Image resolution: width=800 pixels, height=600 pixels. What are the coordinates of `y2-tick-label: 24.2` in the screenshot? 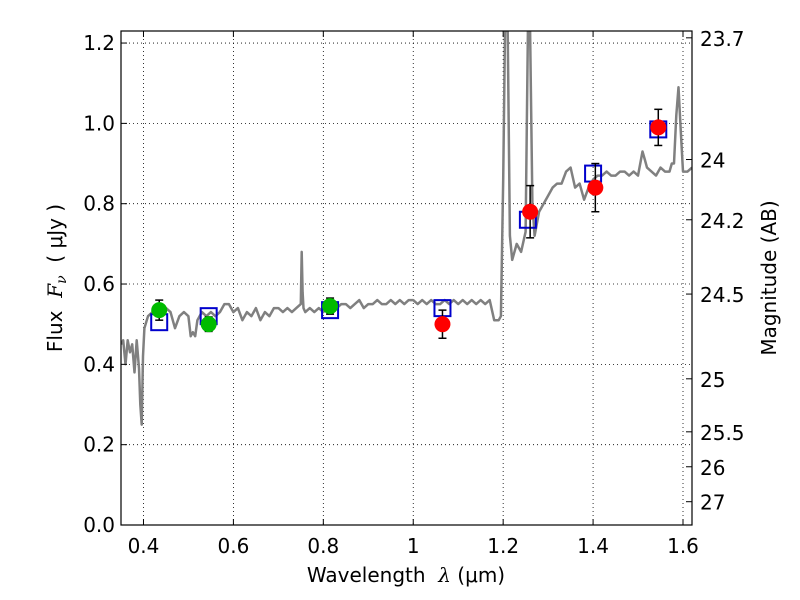 It's located at (722, 221).